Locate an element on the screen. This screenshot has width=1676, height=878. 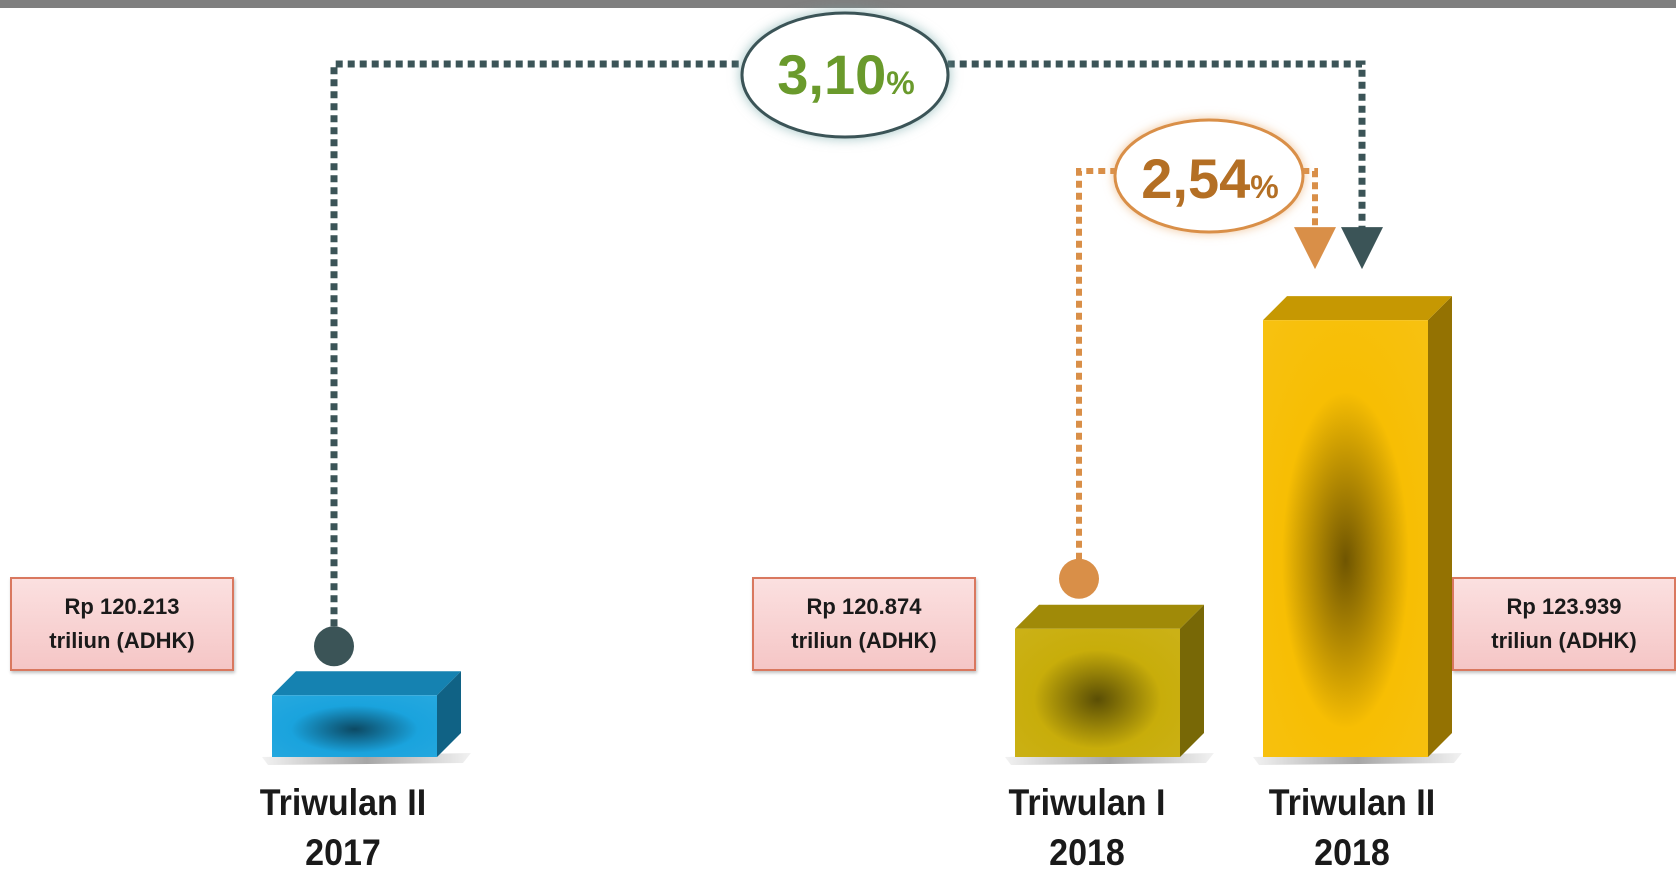
category-label: Triwulan II 2018 is located at coordinates (1352, 828).